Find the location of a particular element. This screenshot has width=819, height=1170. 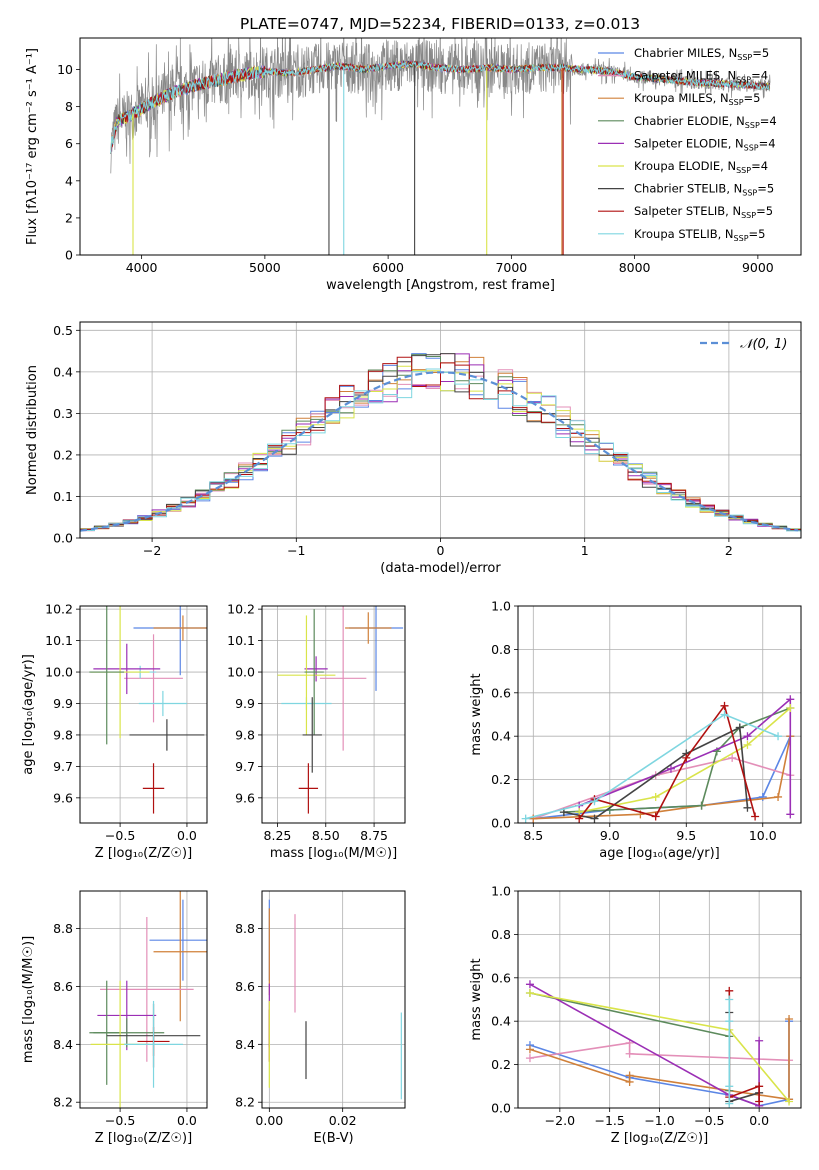

x-tick-label: 6000 is located at coordinates (388, 267).